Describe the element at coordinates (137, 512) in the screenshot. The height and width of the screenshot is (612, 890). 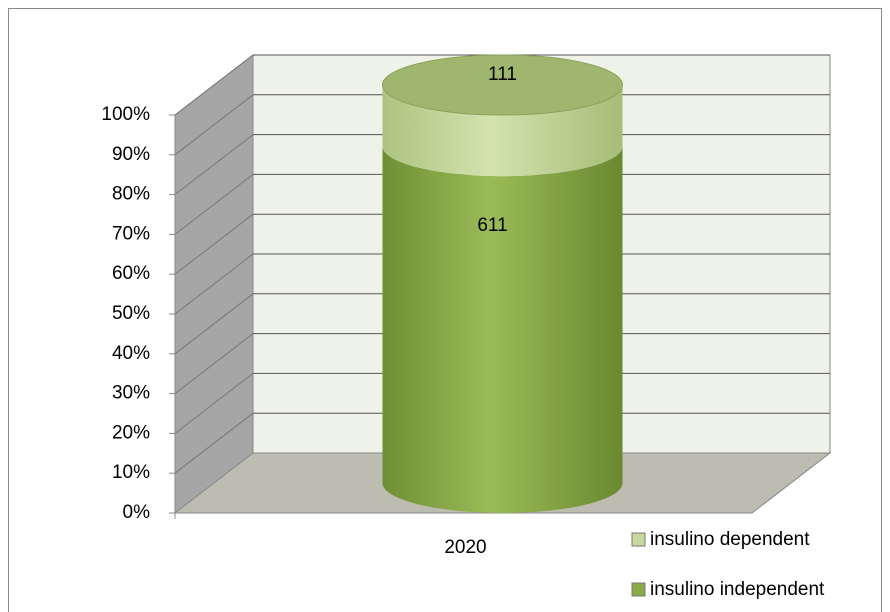
I see `y-tick-label: 0%` at that location.